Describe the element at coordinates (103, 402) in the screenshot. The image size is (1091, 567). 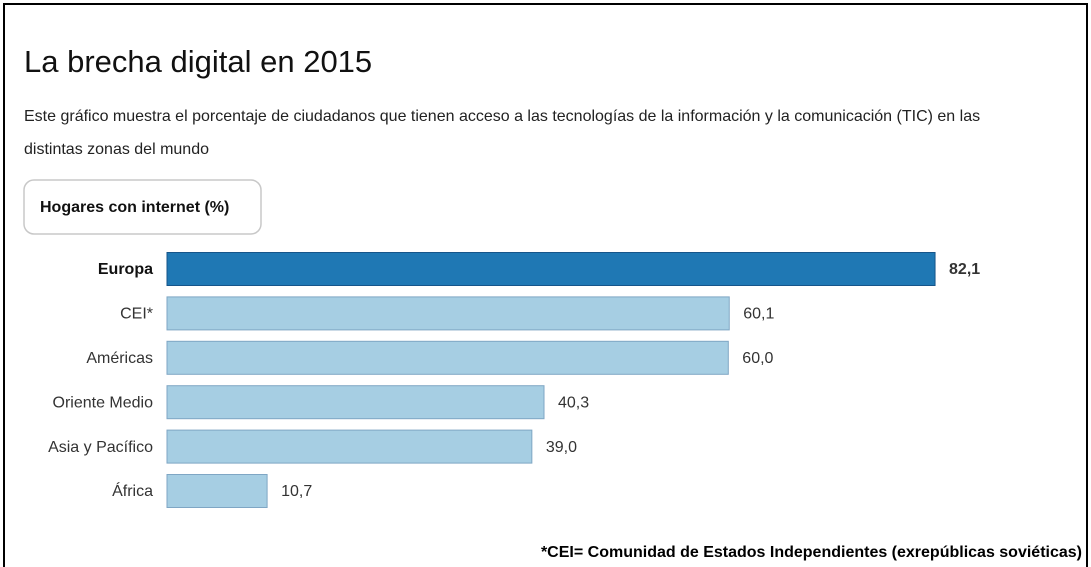
I see `category-label: Oriente Medio` at that location.